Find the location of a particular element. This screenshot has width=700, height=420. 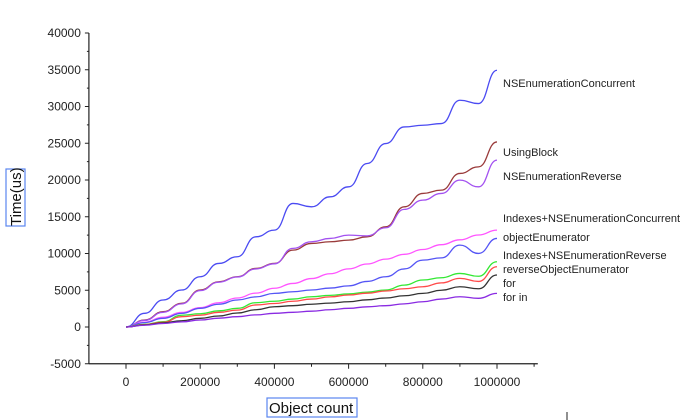

y-tick-label: 0 is located at coordinates (77, 327).